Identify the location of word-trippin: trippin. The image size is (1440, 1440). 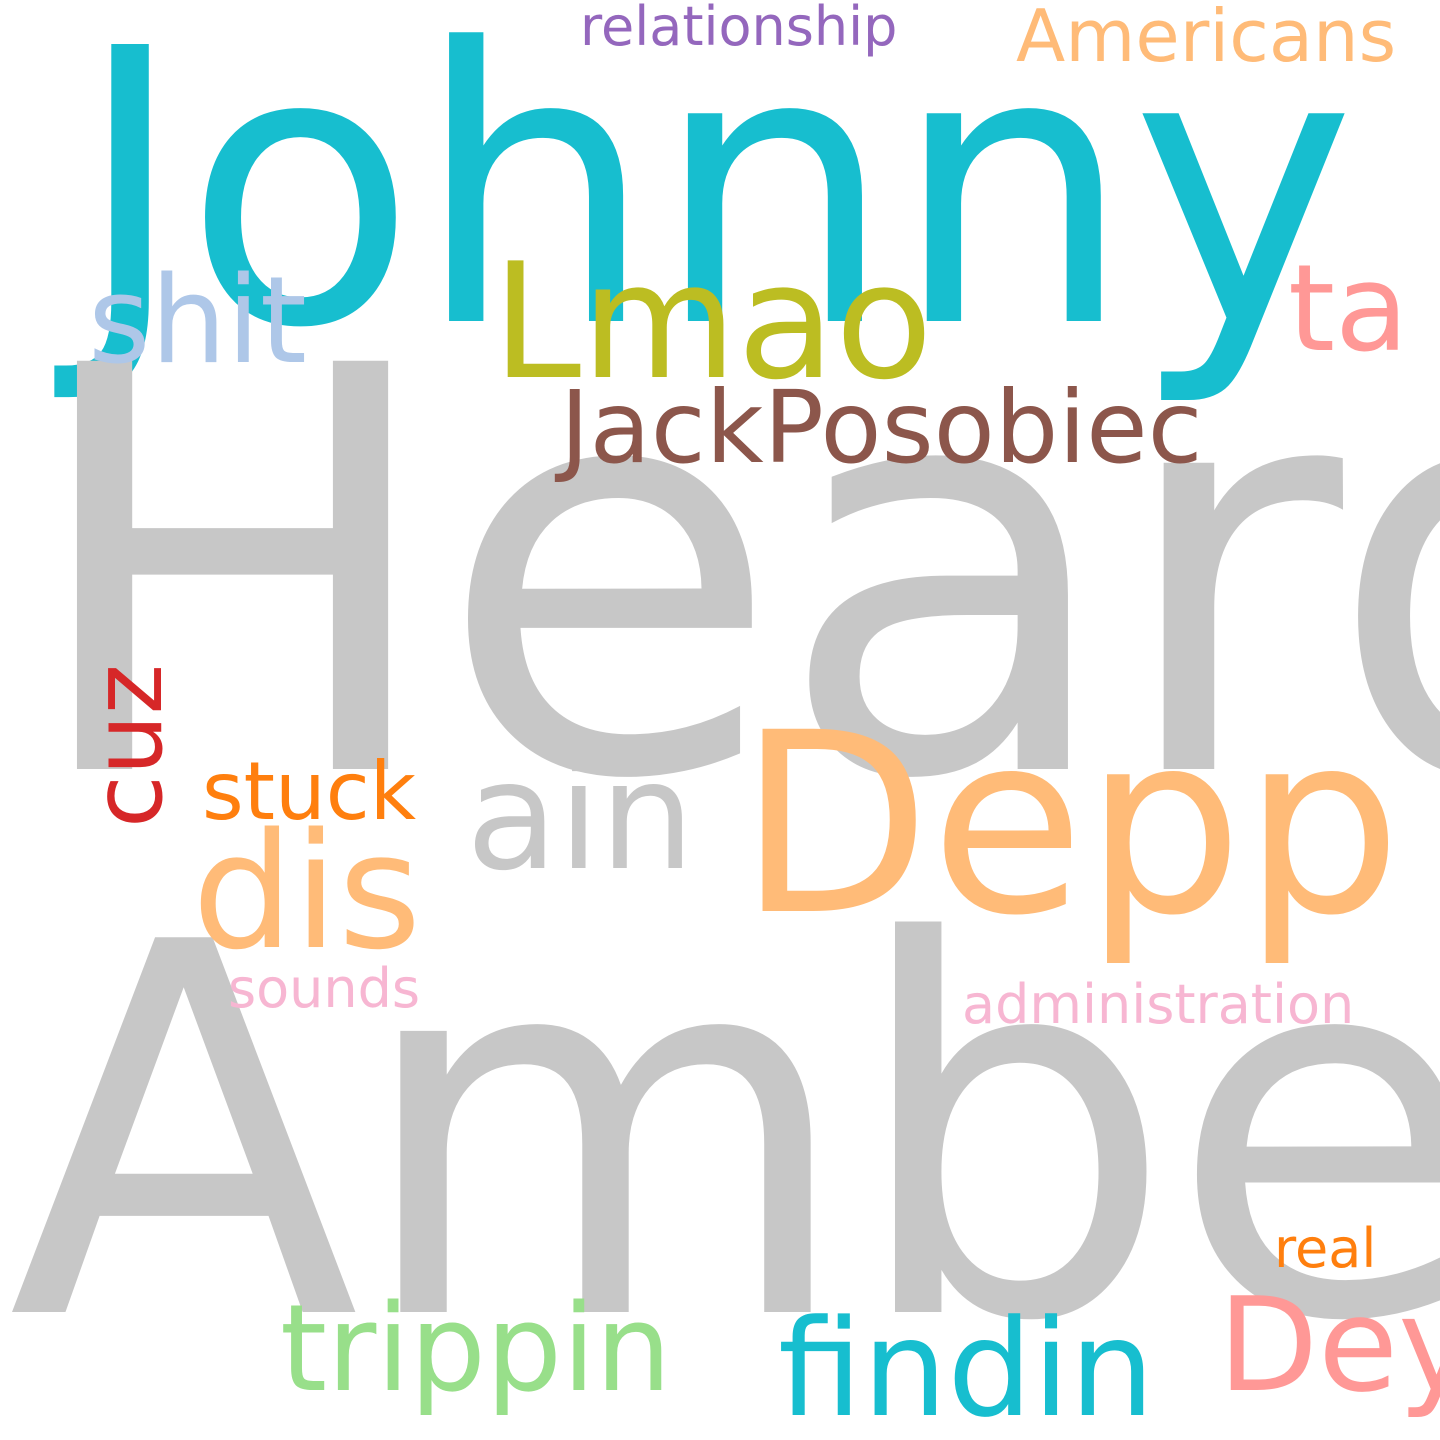
(476, 1349).